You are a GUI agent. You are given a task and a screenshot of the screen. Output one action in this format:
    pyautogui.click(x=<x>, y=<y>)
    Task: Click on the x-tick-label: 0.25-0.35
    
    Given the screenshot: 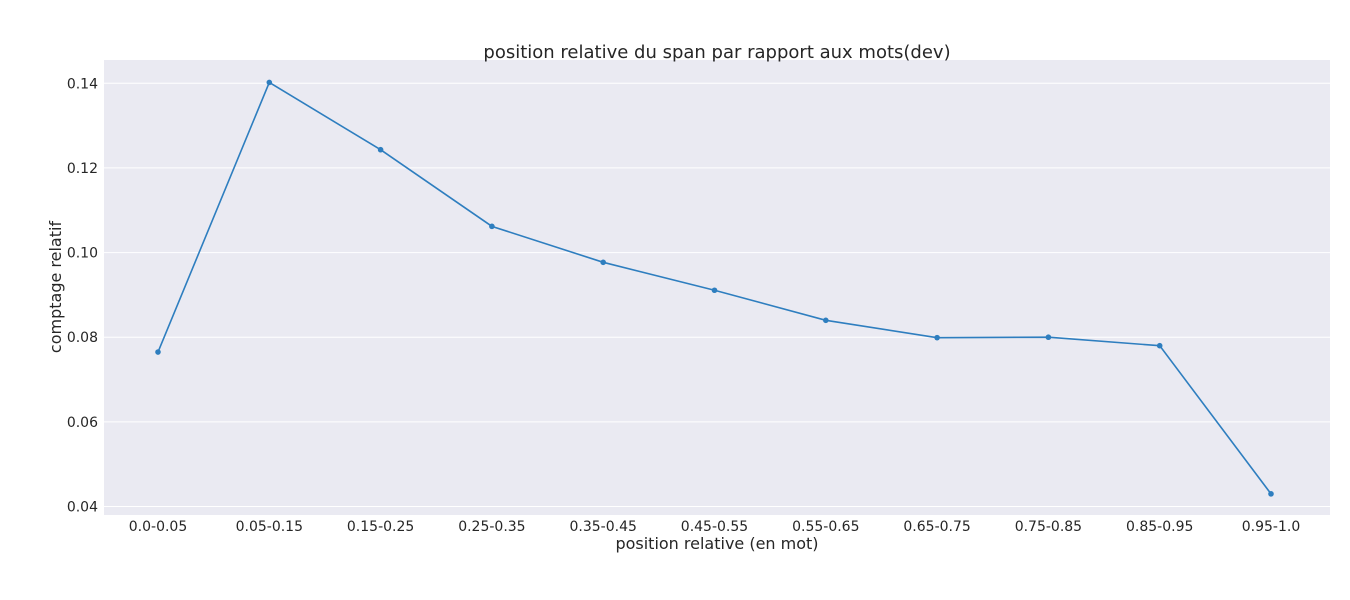 What is the action you would take?
    pyautogui.click(x=491, y=527)
    